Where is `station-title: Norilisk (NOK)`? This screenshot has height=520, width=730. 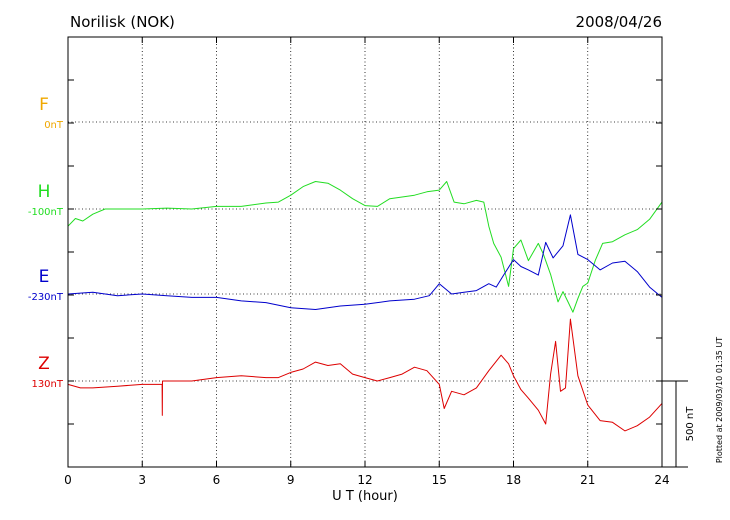 station-title: Norilisk (NOK) is located at coordinates (122, 22).